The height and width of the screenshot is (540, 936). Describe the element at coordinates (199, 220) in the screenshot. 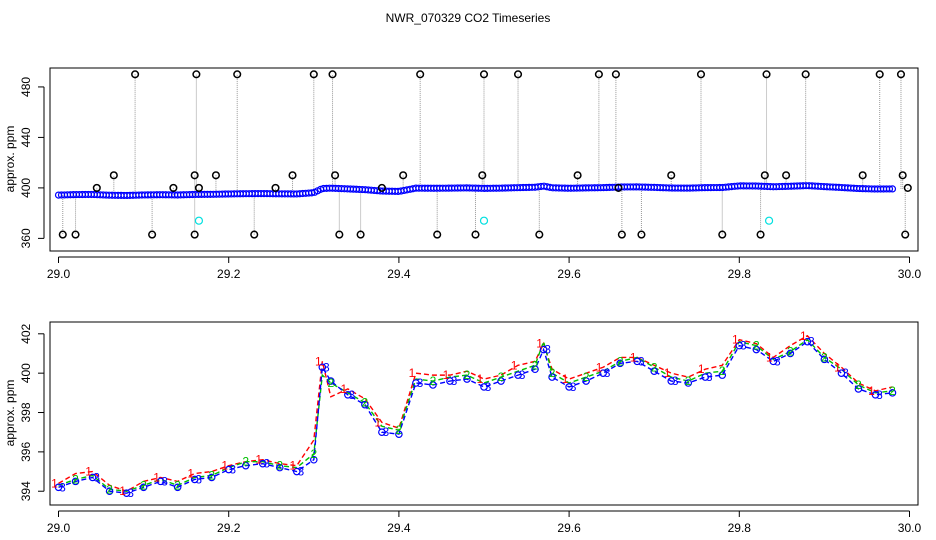

I see `reference-point` at that location.